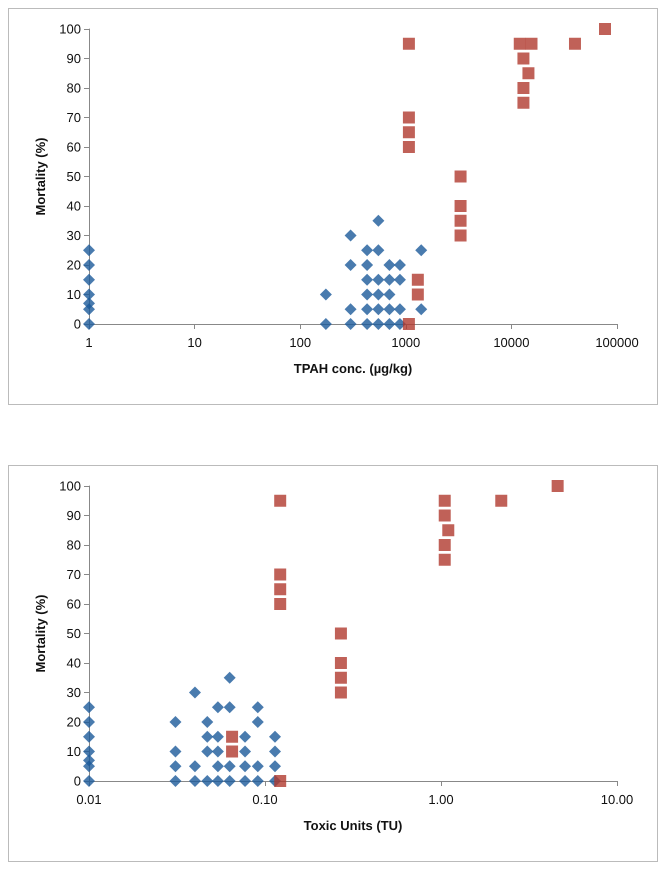 Image resolution: width=667 pixels, height=881 pixels. Describe the element at coordinates (617, 799) in the screenshot. I see `x-tick-label: 10.00` at that location.